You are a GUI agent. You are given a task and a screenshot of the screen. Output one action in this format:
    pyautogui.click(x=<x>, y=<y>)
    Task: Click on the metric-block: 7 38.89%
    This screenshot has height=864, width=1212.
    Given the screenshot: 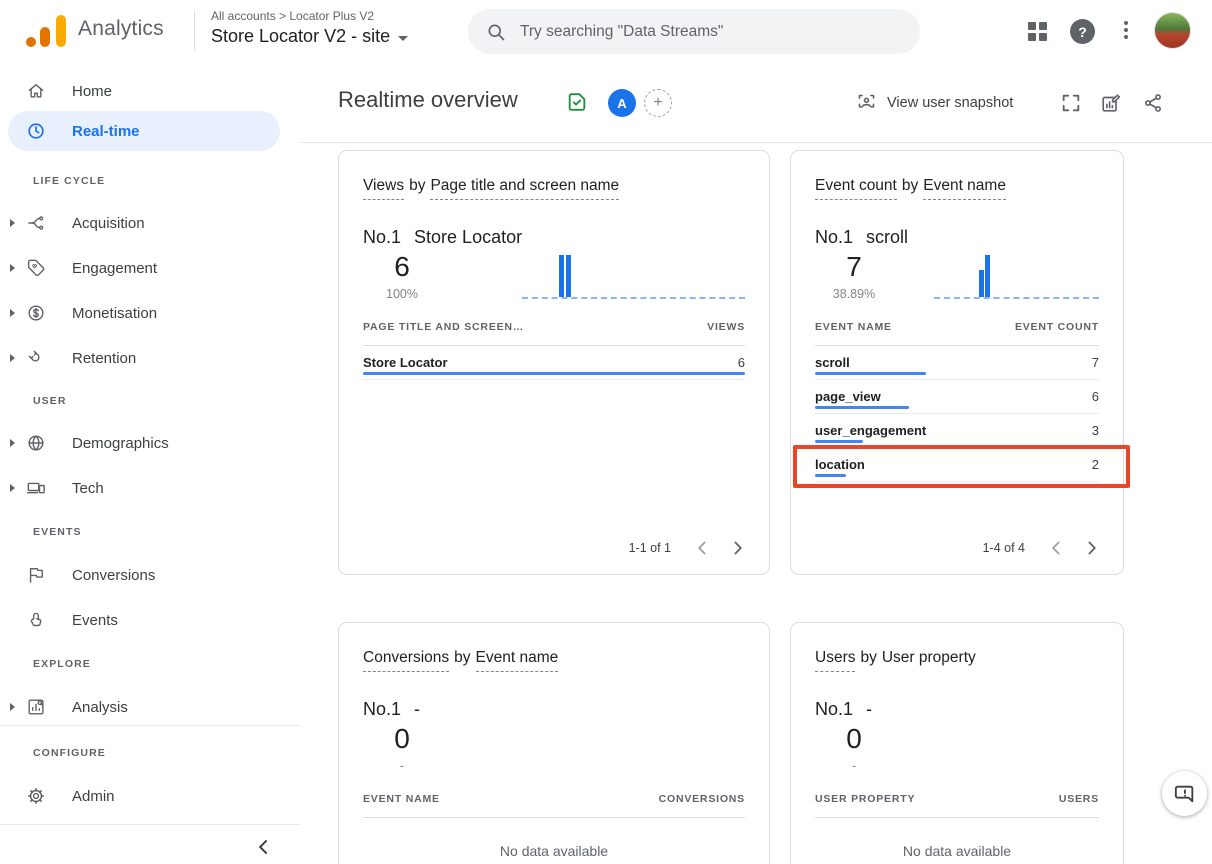 What is the action you would take?
    pyautogui.click(x=854, y=276)
    